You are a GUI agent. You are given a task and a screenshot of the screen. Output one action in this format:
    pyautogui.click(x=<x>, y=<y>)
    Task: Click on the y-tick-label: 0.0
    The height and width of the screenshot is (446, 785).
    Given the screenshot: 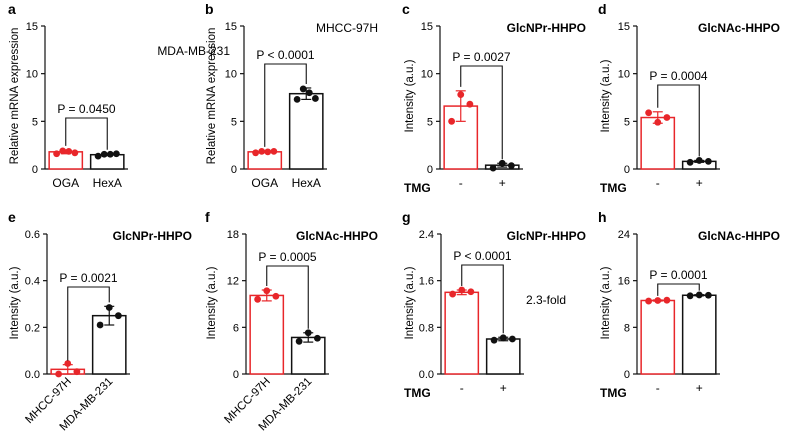 What is the action you would take?
    pyautogui.click(x=32, y=375)
    